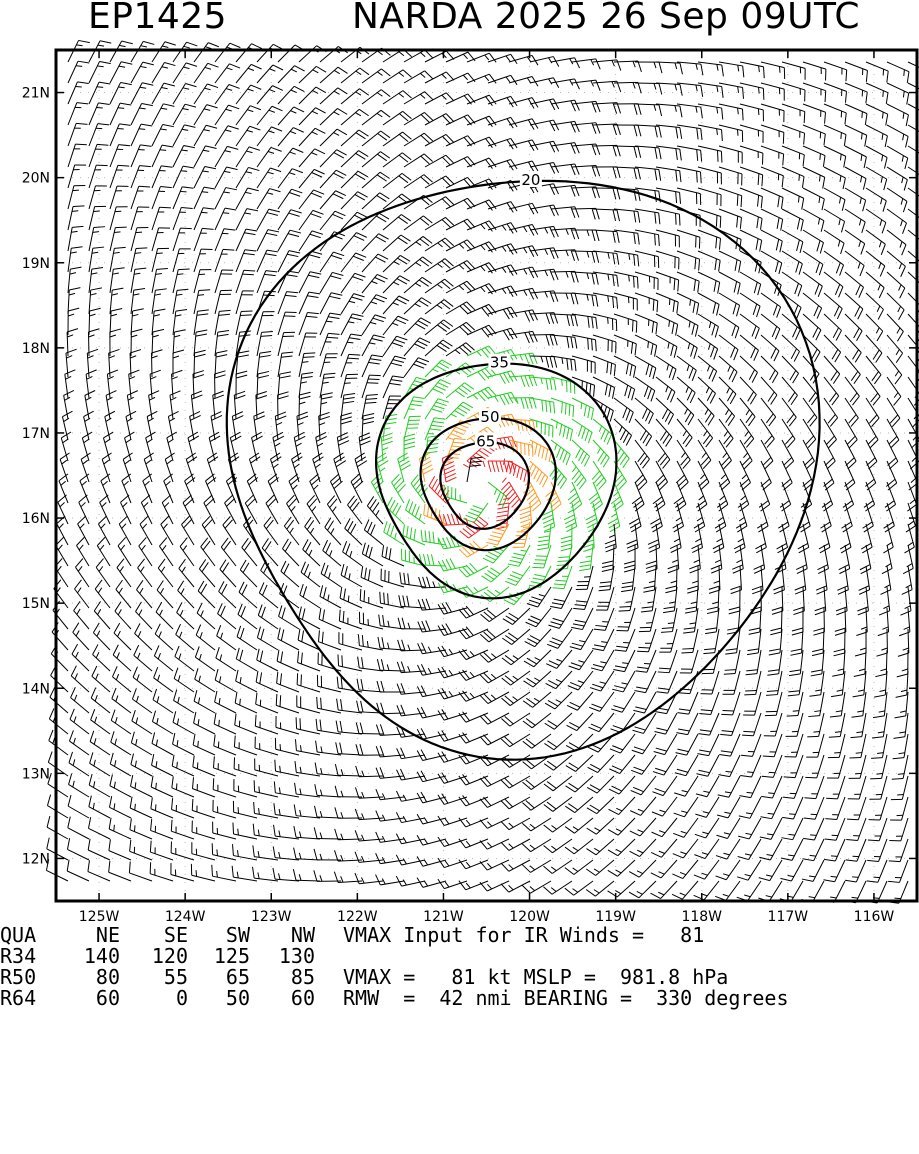 Image resolution: width=919 pixels, height=1154 pixels. I want to click on se-value: 0, so click(159, 998).